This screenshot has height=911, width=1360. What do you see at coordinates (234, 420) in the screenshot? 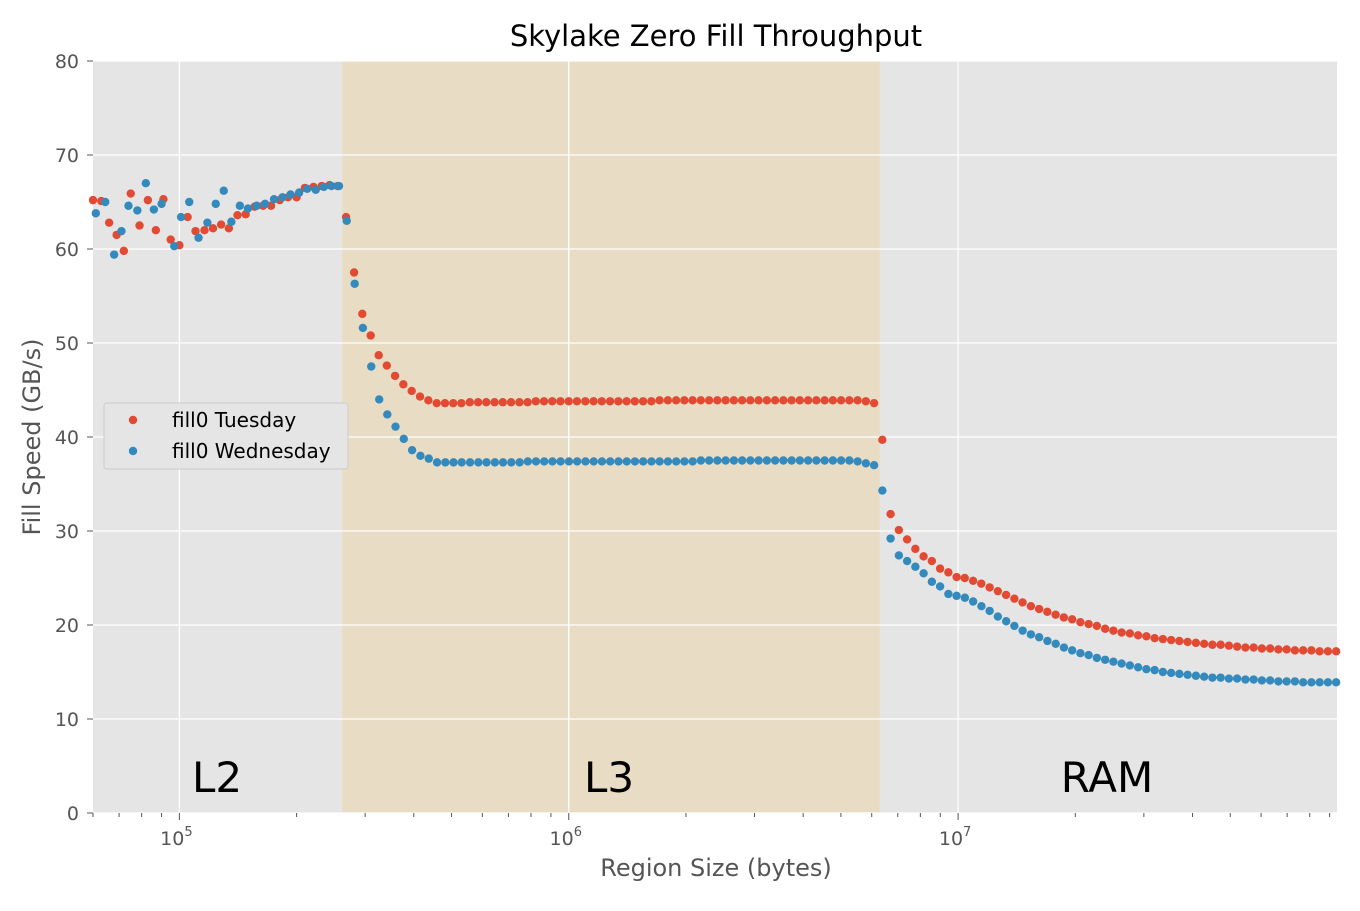
I see `legend-label-tuesday: fill0 Tuesday` at bounding box center [234, 420].